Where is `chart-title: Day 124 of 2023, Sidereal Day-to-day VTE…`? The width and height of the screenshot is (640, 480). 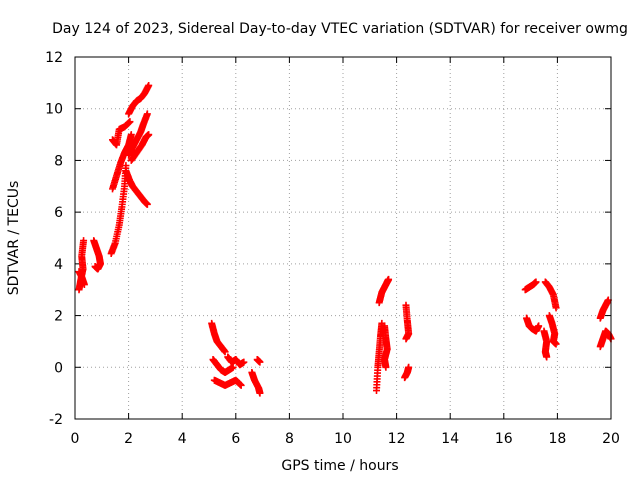 chart-title: Day 124 of 2023, Sidereal Day-to-day VTE… is located at coordinates (340, 29).